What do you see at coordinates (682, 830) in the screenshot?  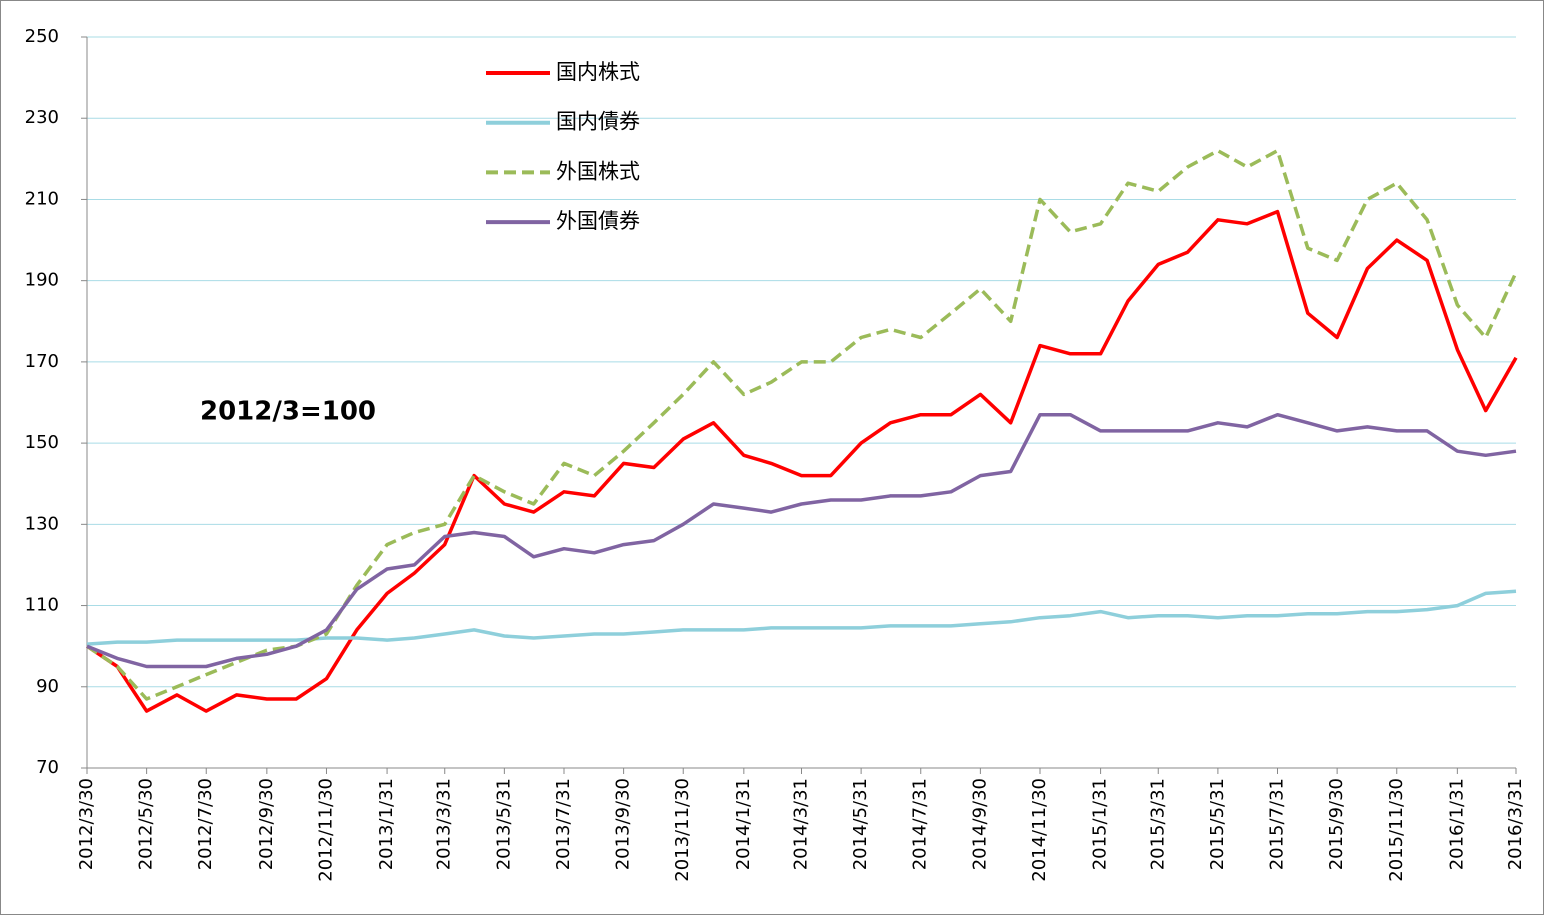 I see `x-tick-label: 2013/11/30` at bounding box center [682, 830].